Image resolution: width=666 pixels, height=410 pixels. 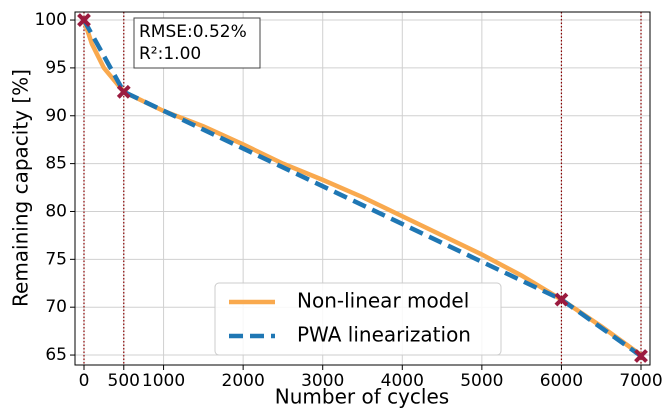 What do you see at coordinates (56, 211) in the screenshot?
I see `y-tick-label: 80` at bounding box center [56, 211].